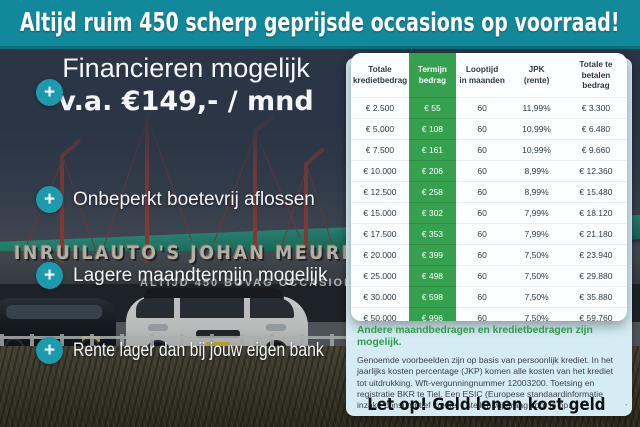 This screenshot has height=427, width=640. I want to click on table-cell: € 7.500, so click(380, 150).